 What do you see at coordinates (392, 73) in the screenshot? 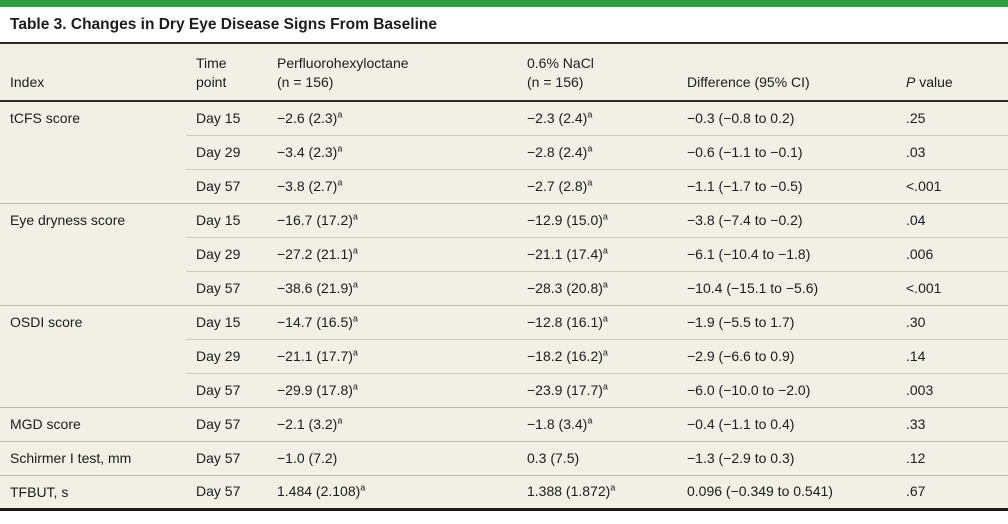
I see `column-header-perfluorohexyloctane: Perfluorohexyloctane (n = 156)` at bounding box center [392, 73].